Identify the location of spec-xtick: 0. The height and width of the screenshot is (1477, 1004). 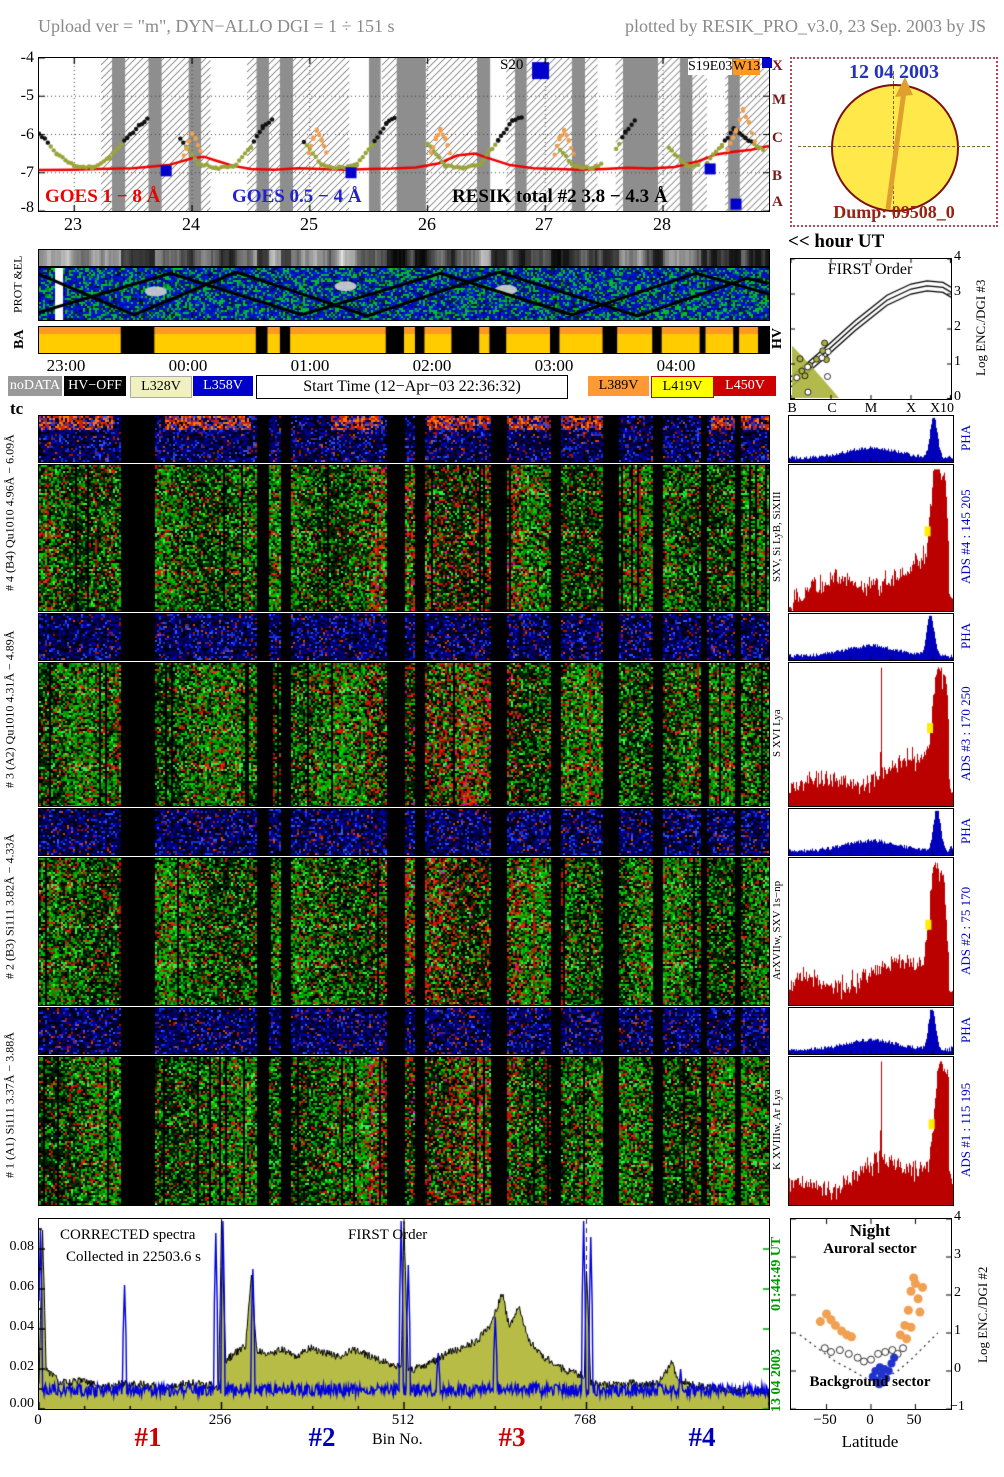
(38, 1420).